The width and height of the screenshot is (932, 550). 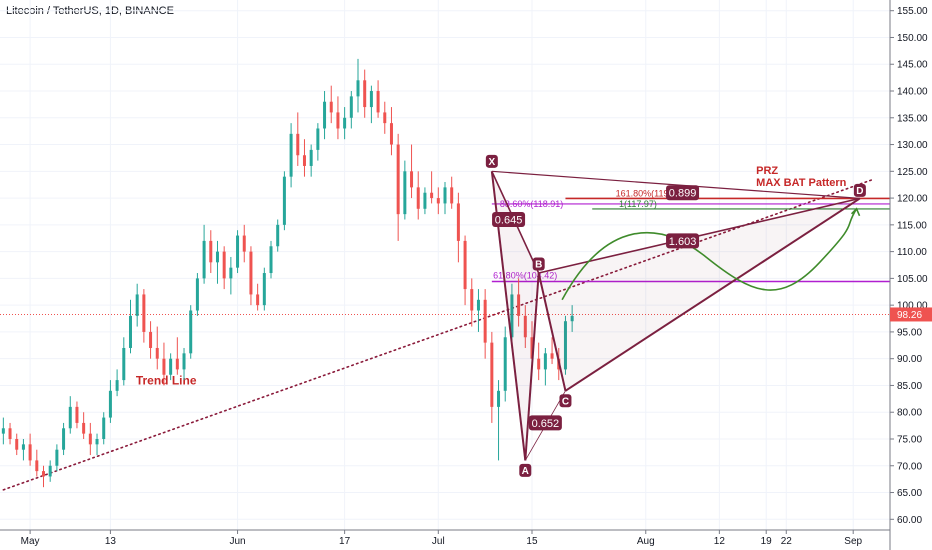 What do you see at coordinates (525, 275) in the screenshot?
I see `fib-618-label: 61.80%(104.42)` at bounding box center [525, 275].